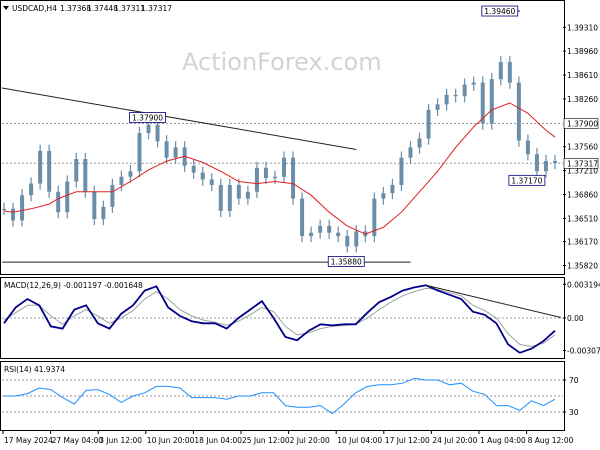  I want to click on macd-line, so click(279, 319).